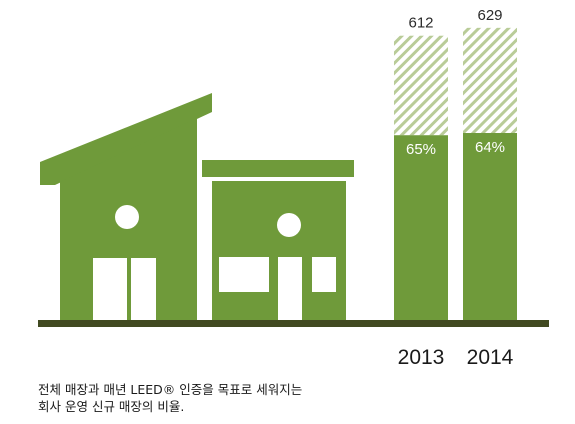 Image resolution: width=575 pixels, height=424 pixels. I want to click on bar-leed-2014, so click(490, 226).